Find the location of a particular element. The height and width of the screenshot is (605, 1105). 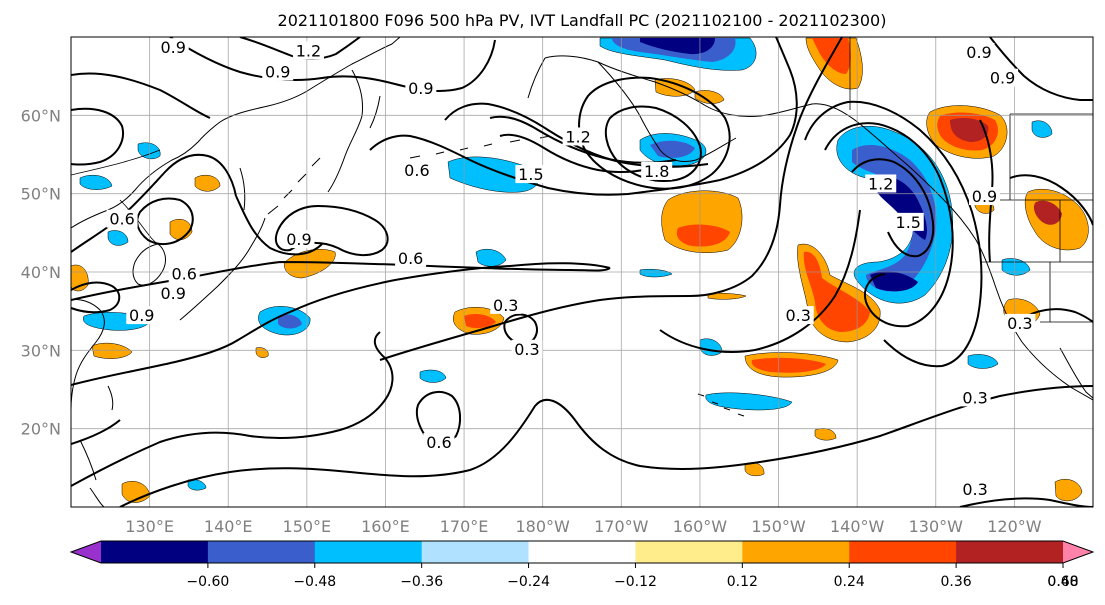

contour-0.3-trough-outer is located at coordinates (760, 281).